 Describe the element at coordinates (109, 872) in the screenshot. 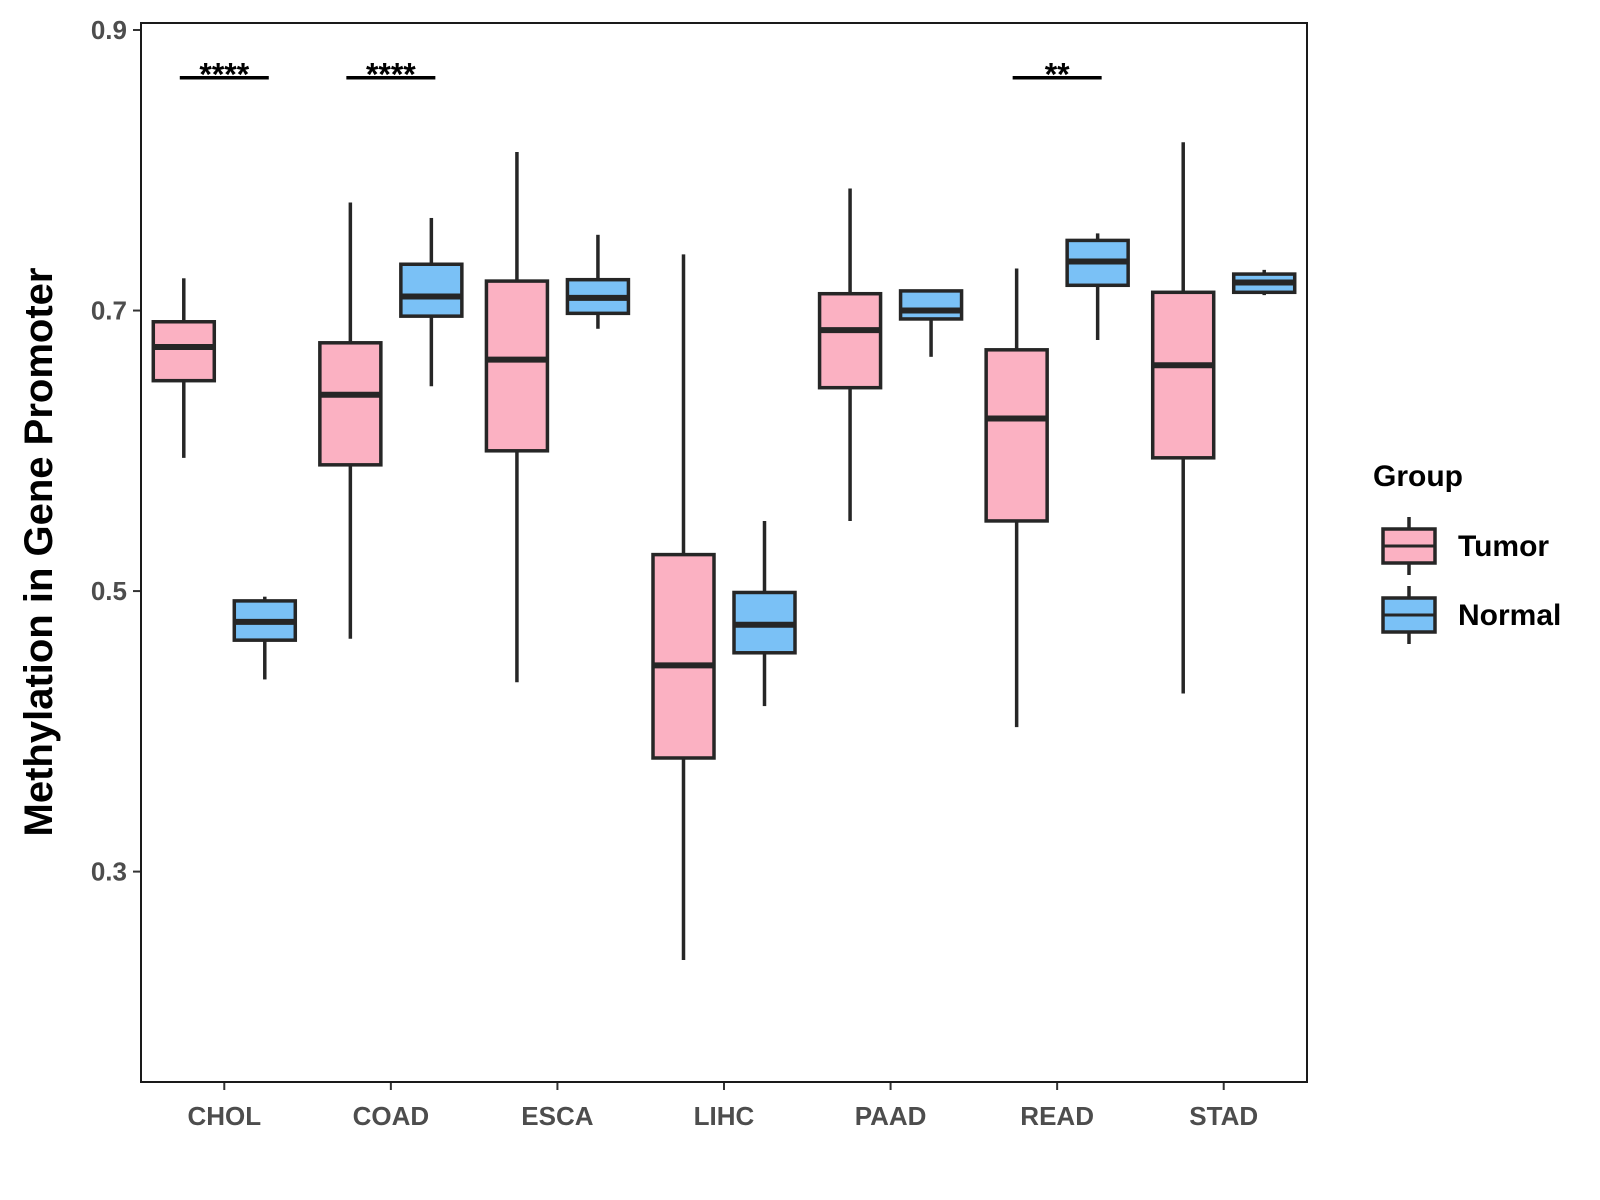

I see `y-tick-label: 0.3` at that location.